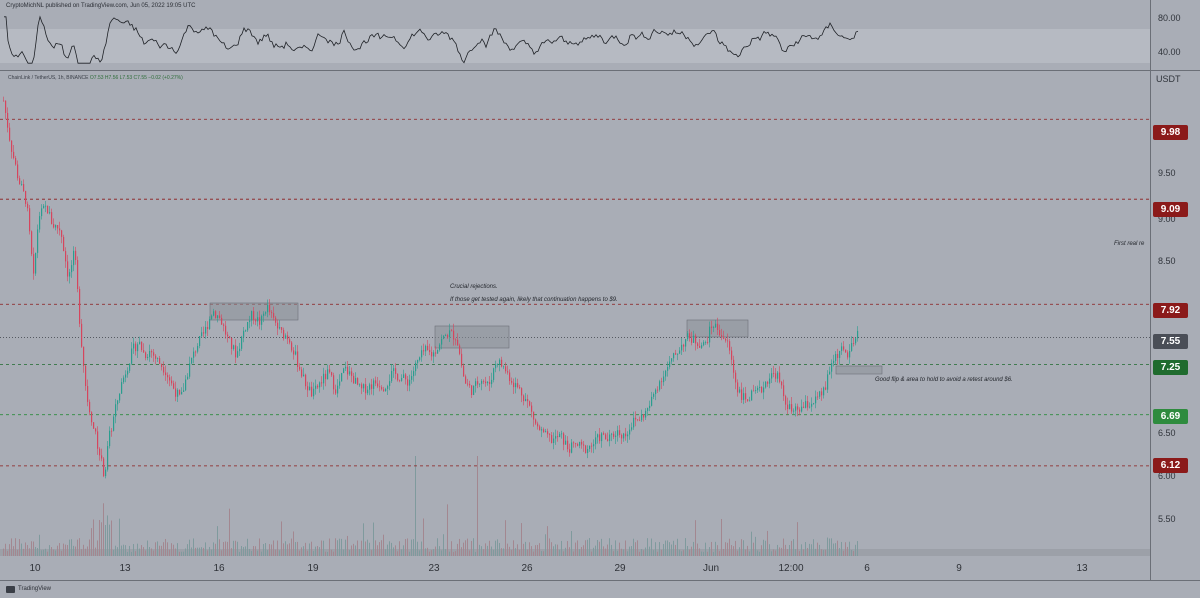 Image resolution: width=1200 pixels, height=598 pixels. Describe the element at coordinates (1170, 209) in the screenshot. I see `level-badge-909: 9.09` at that location.